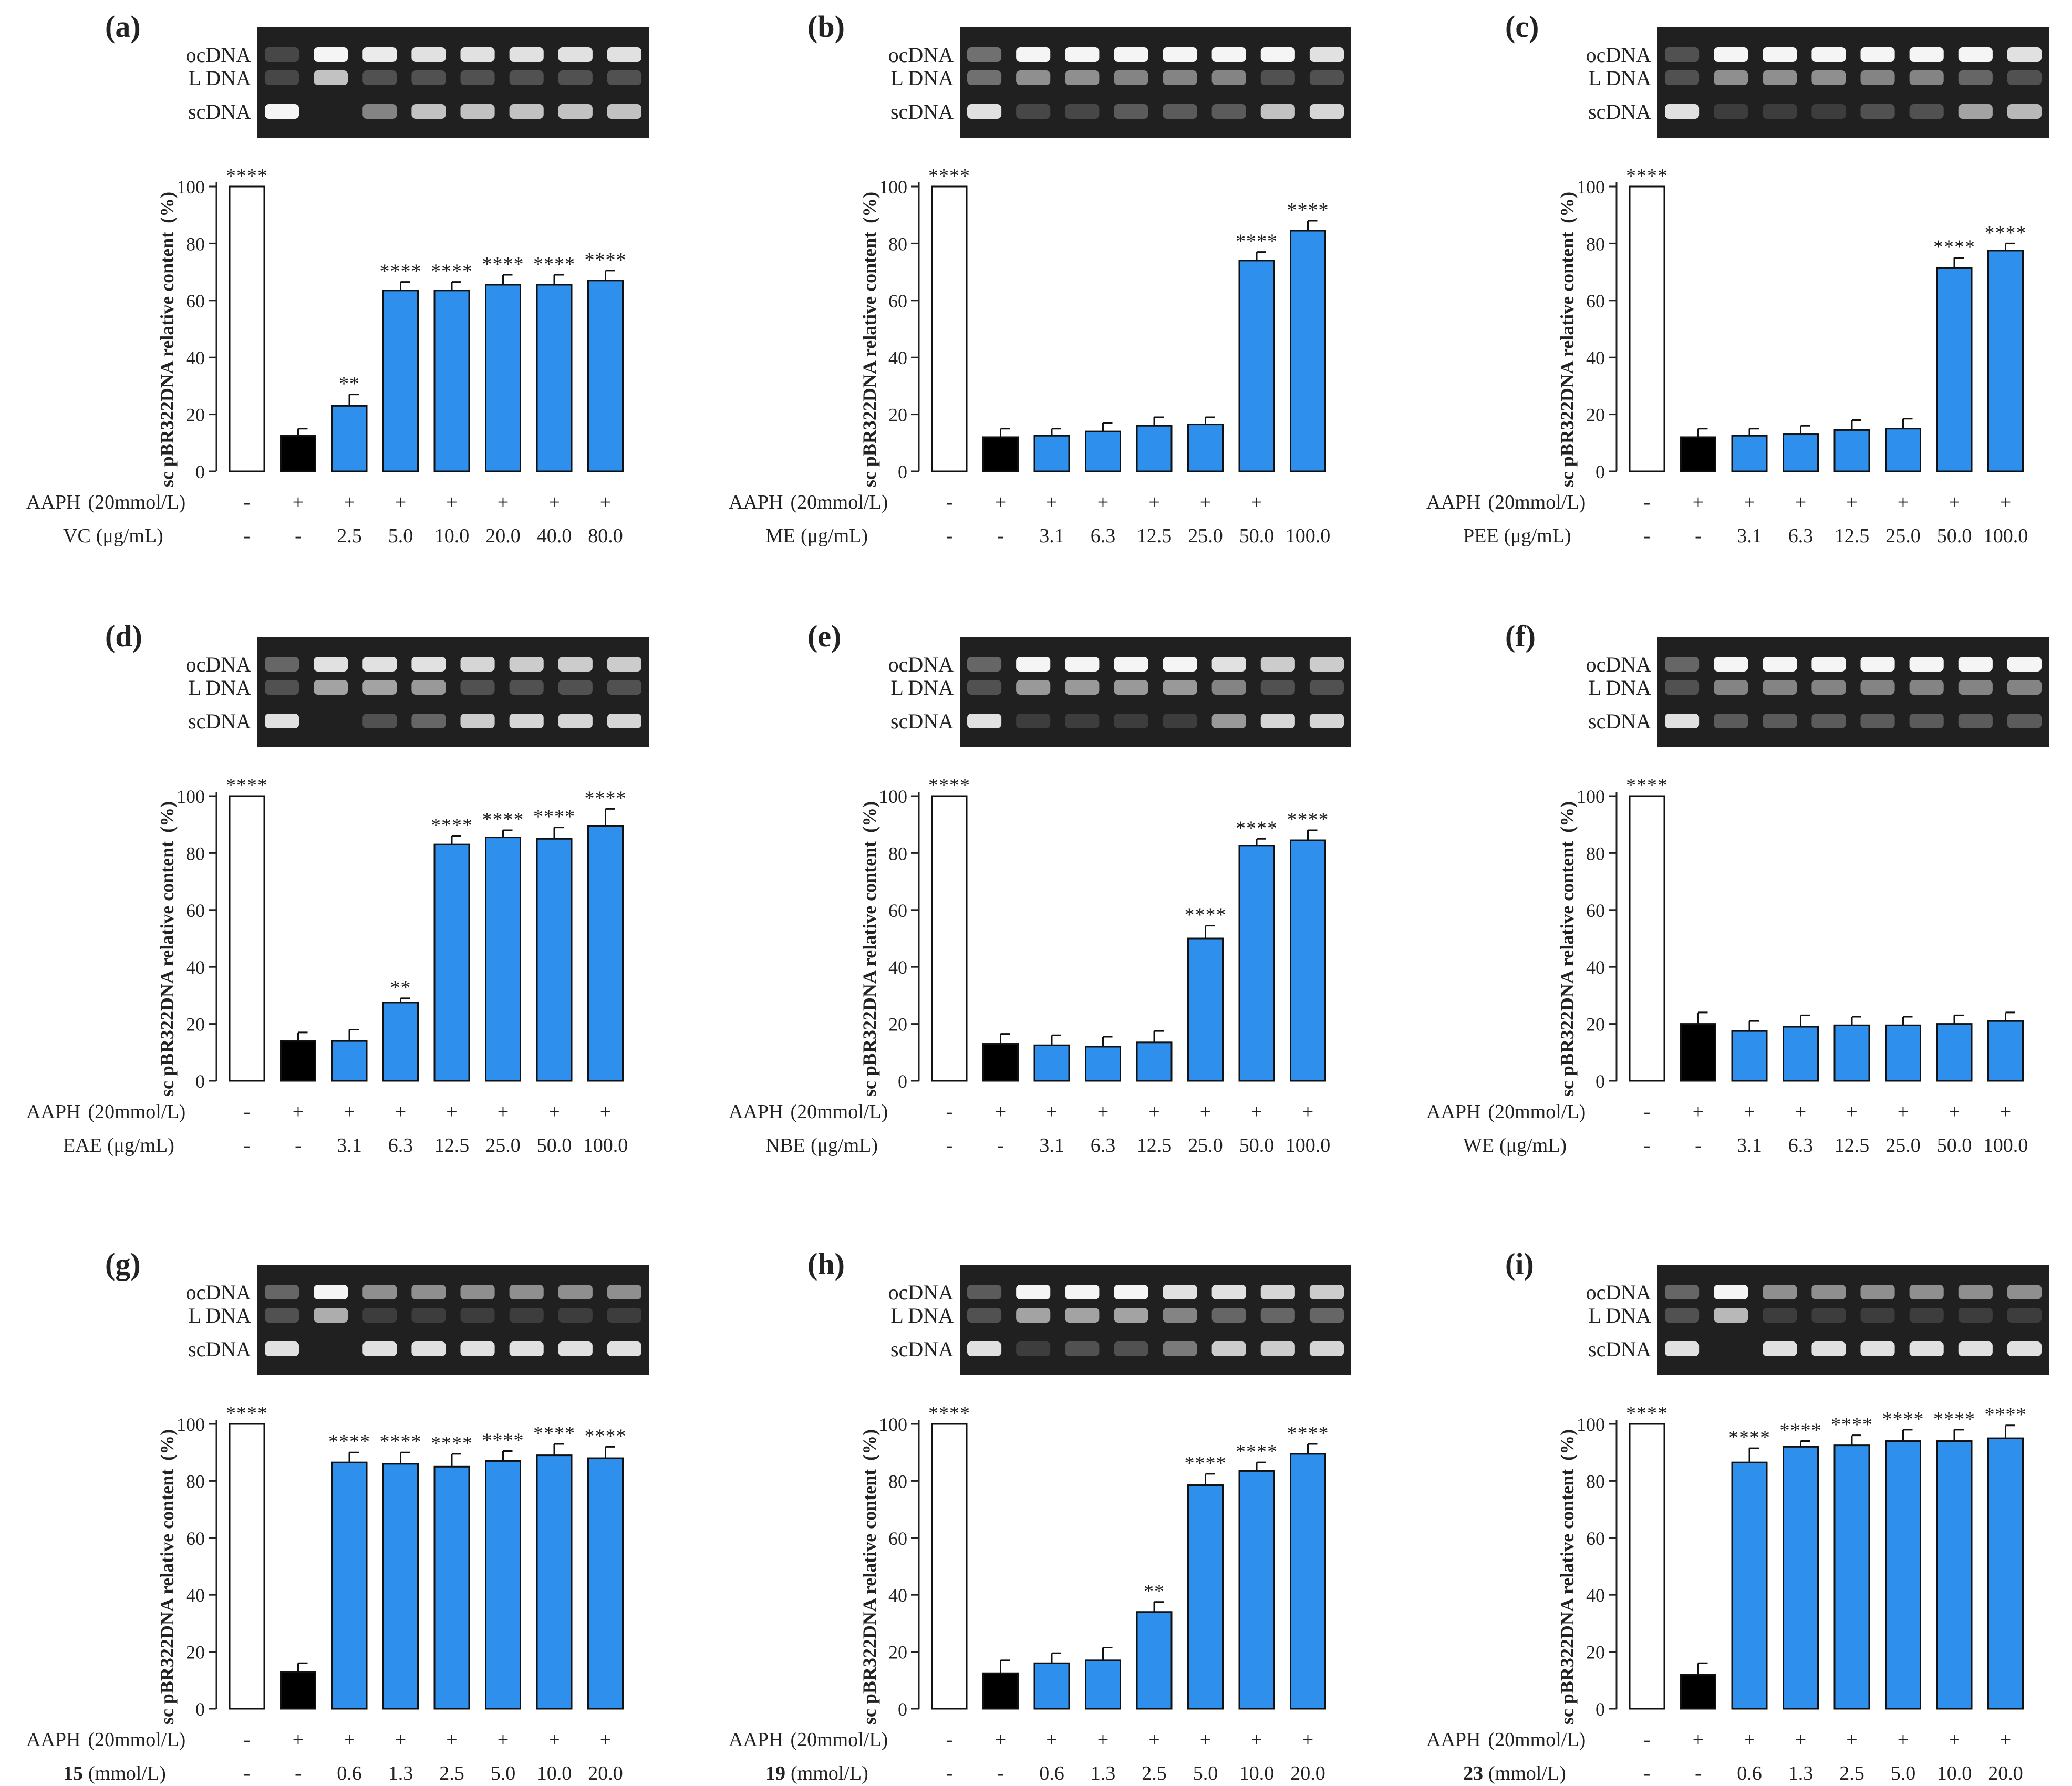  What do you see at coordinates (1103, 1145) in the screenshot?
I see `x-tick-label: 6.3` at bounding box center [1103, 1145].